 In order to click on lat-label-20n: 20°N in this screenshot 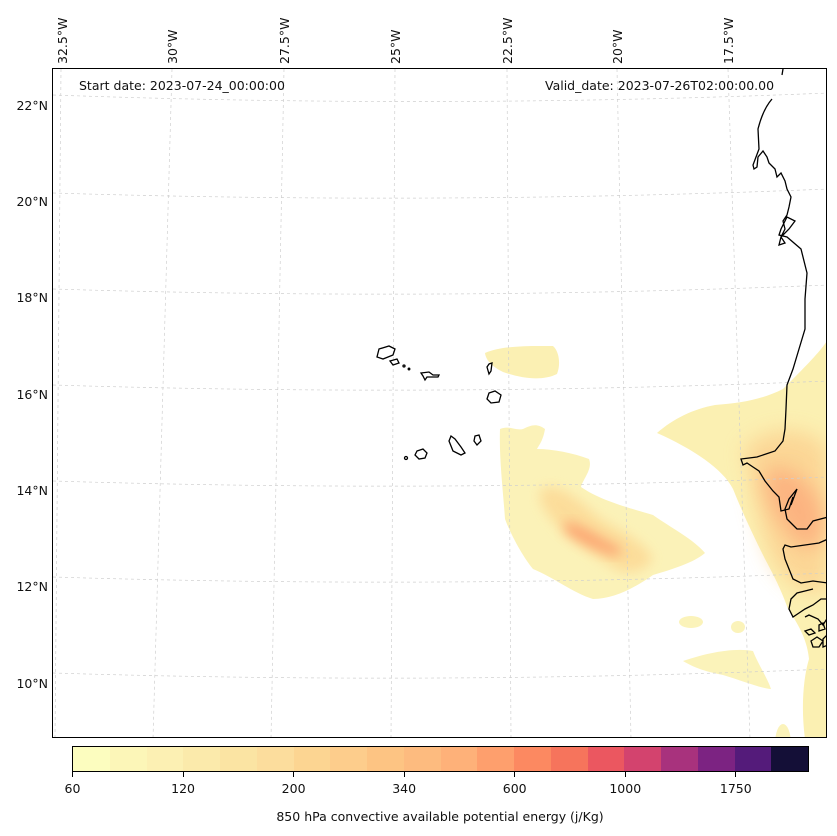, I will do `click(32, 201)`.